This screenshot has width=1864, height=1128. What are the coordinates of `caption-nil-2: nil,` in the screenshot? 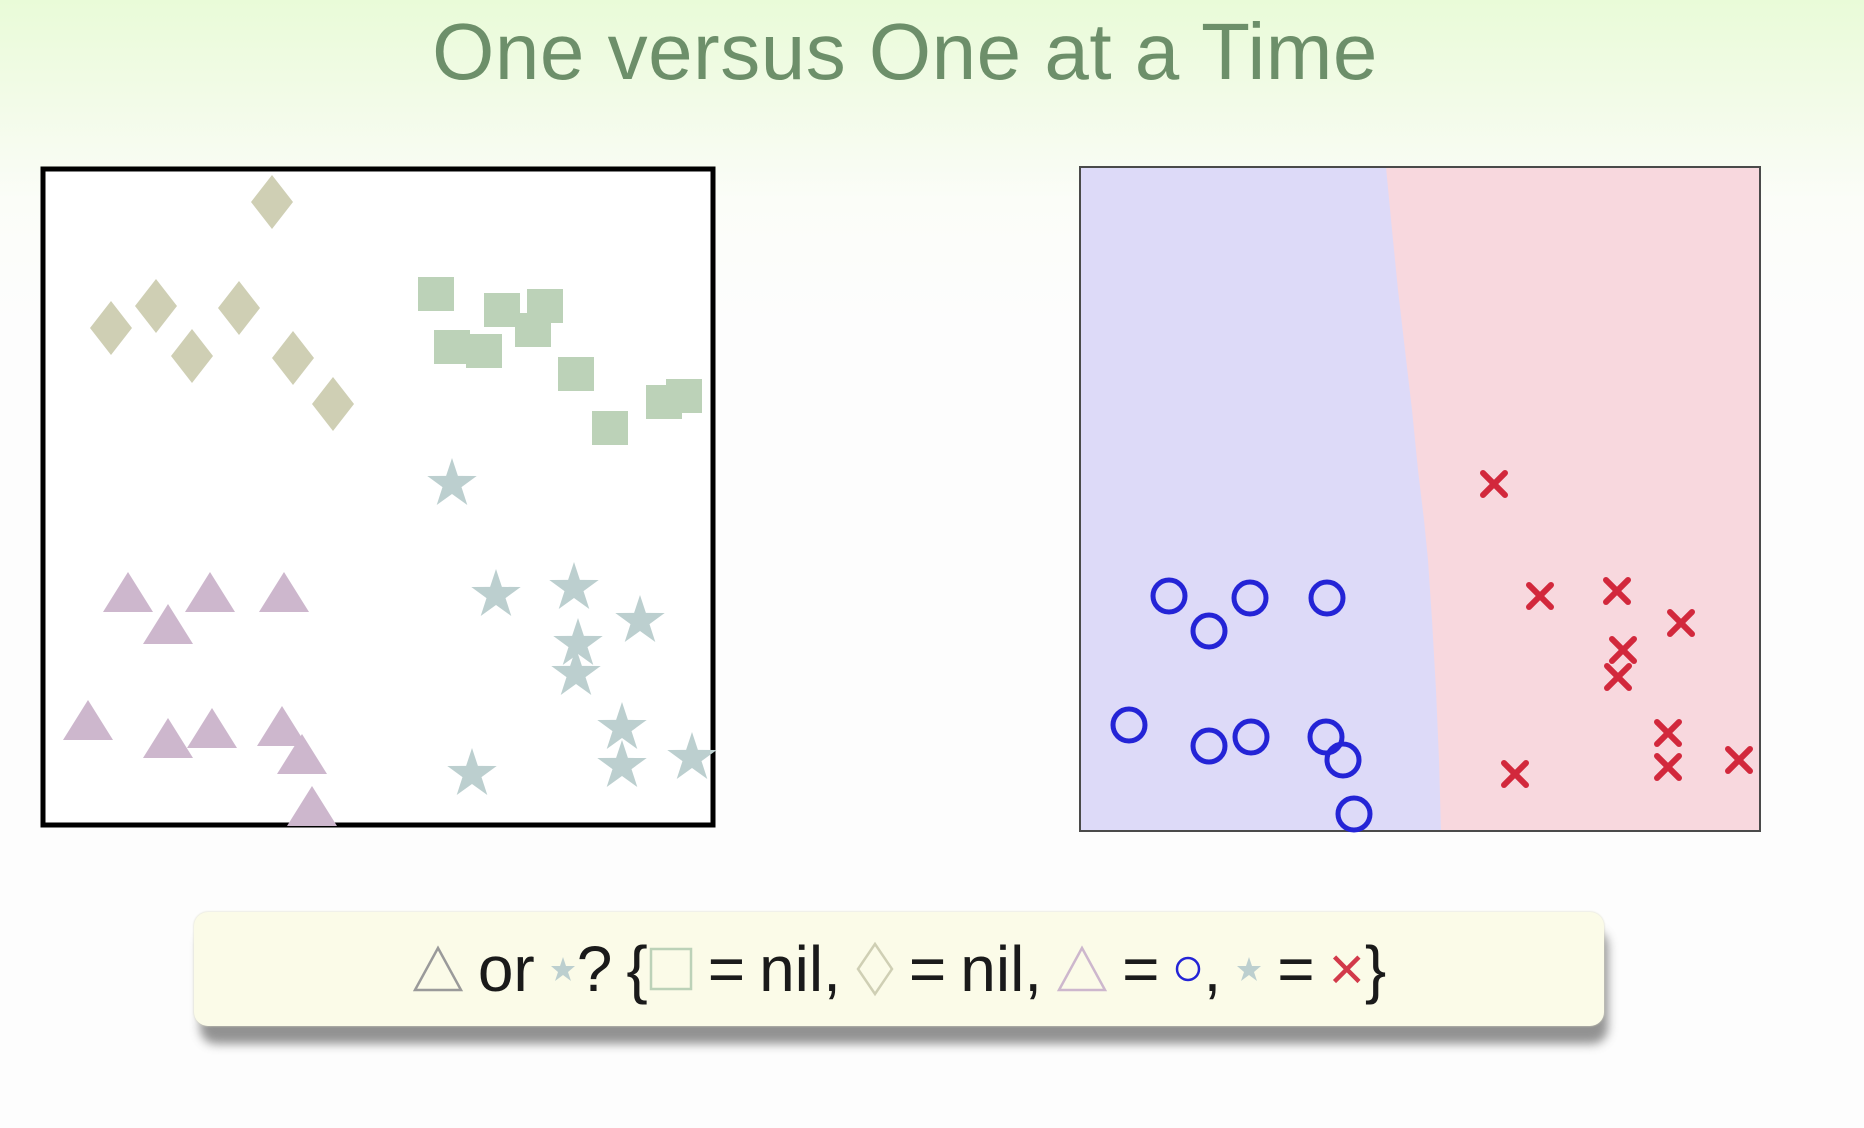 It's located at (1001, 969).